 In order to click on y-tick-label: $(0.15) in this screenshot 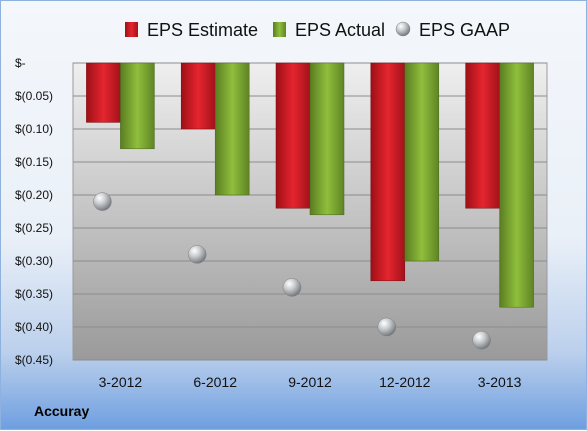, I will do `click(34, 162)`.